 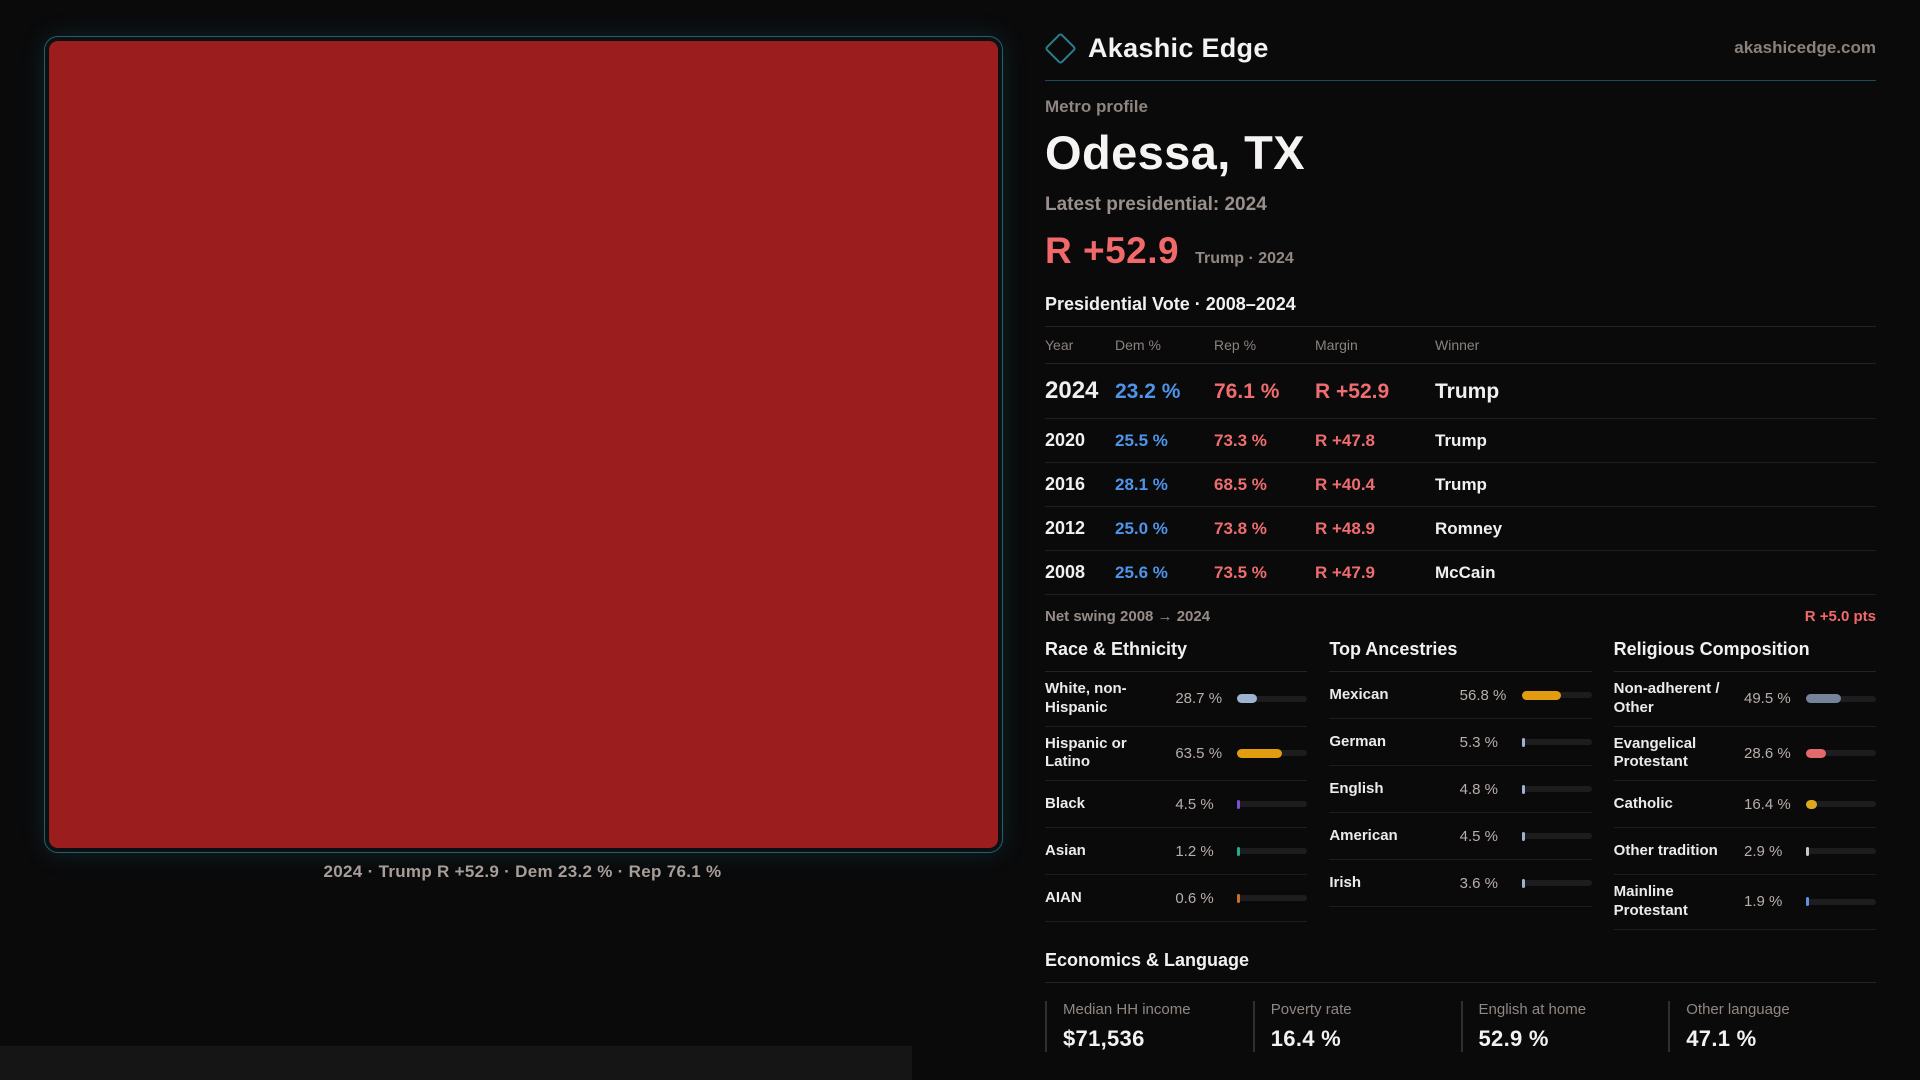 What do you see at coordinates (1772, 1026) in the screenshot?
I see `stat-block: Other language 47.1 %` at bounding box center [1772, 1026].